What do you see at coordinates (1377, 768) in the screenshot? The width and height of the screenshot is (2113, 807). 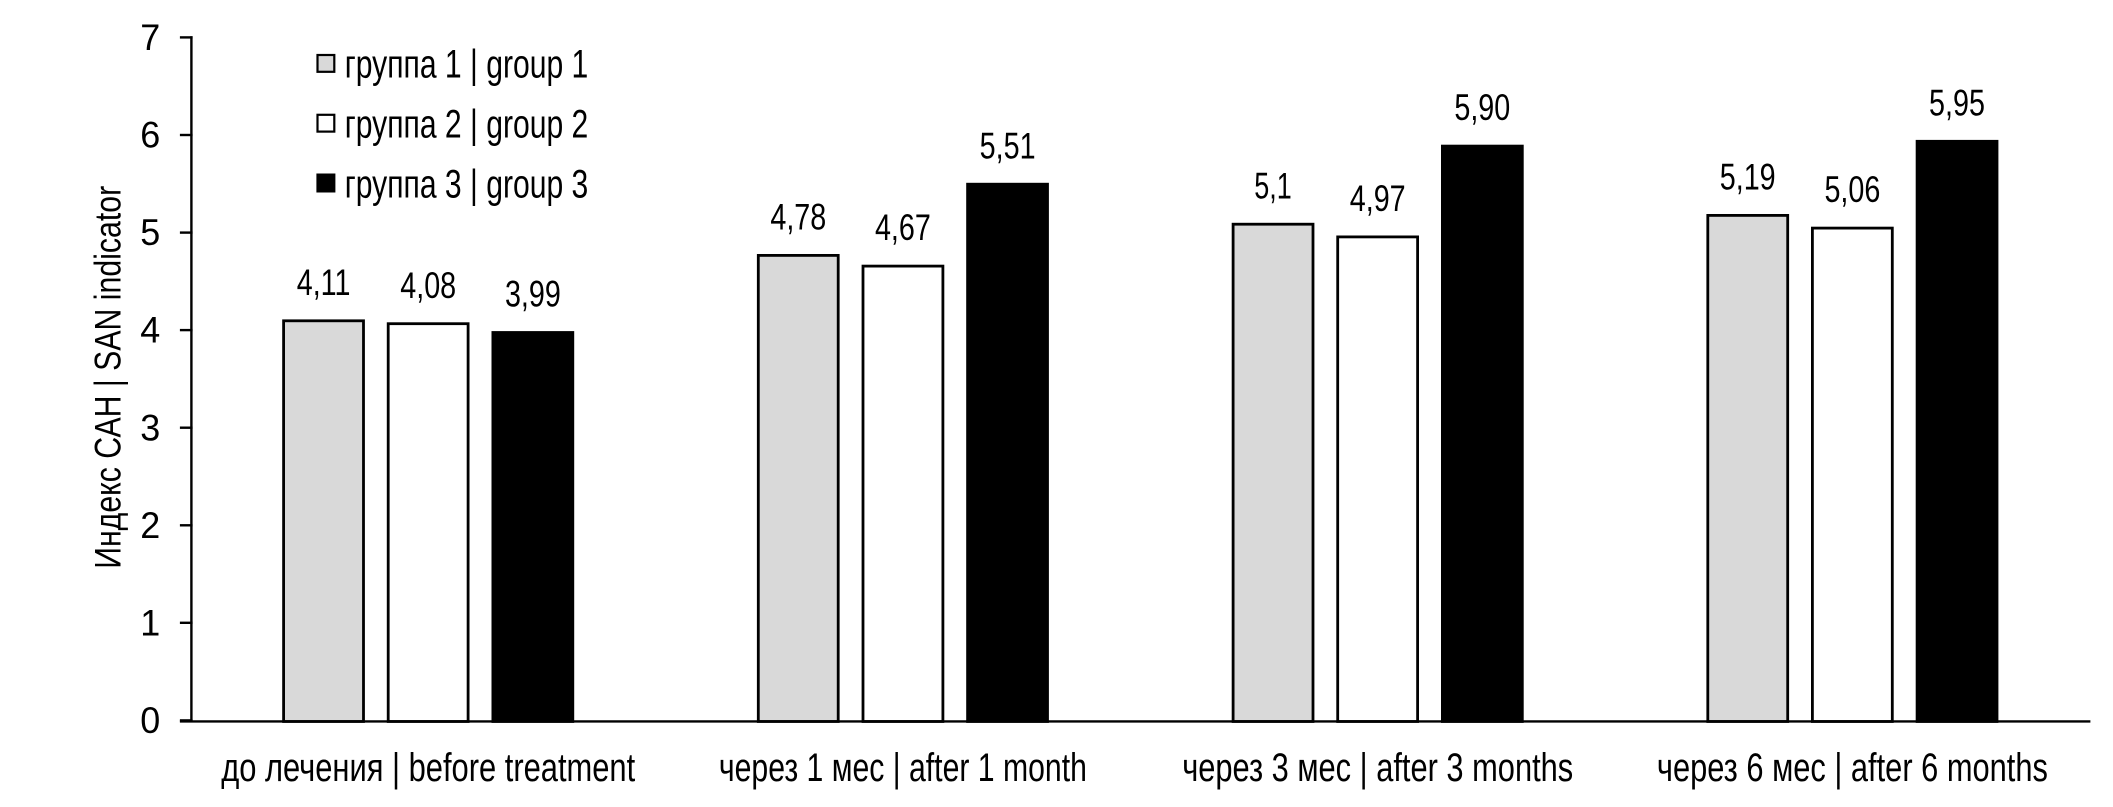 I see `svg-text: через 3 мес | after 3 months` at bounding box center [1377, 768].